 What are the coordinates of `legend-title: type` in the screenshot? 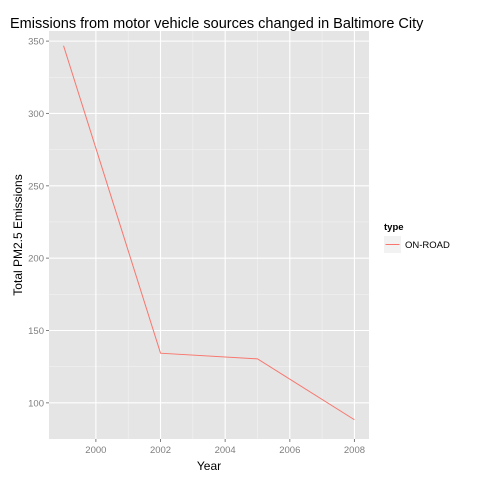 It's located at (394, 227).